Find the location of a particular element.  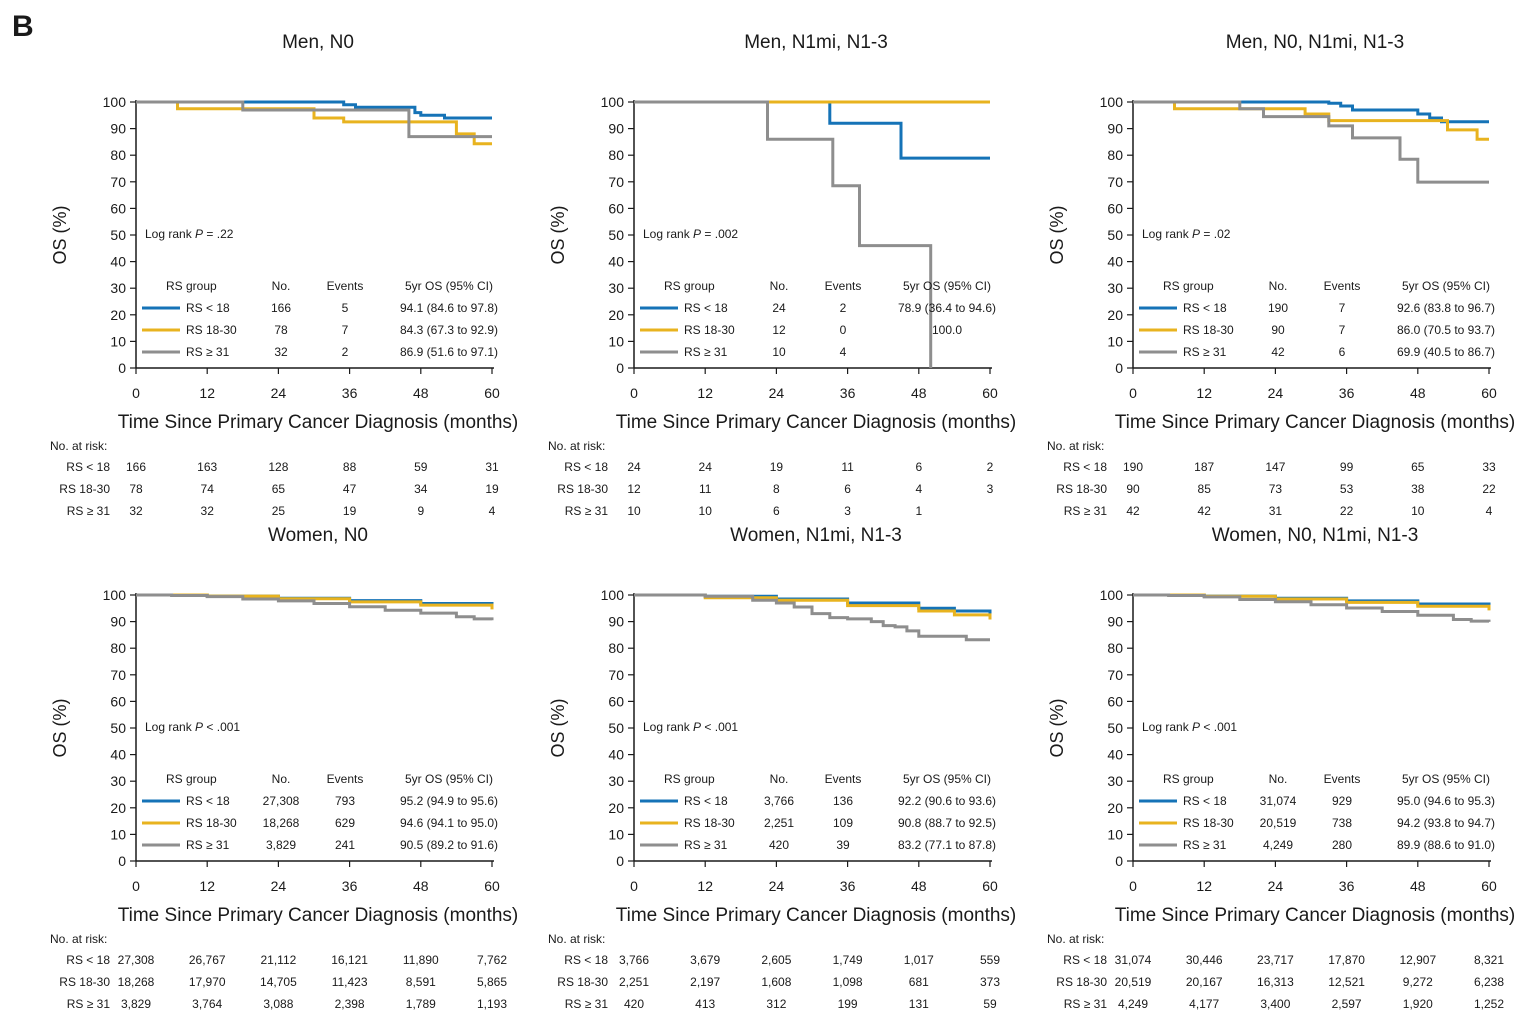

table-no: 2,251 is located at coordinates (779, 823).